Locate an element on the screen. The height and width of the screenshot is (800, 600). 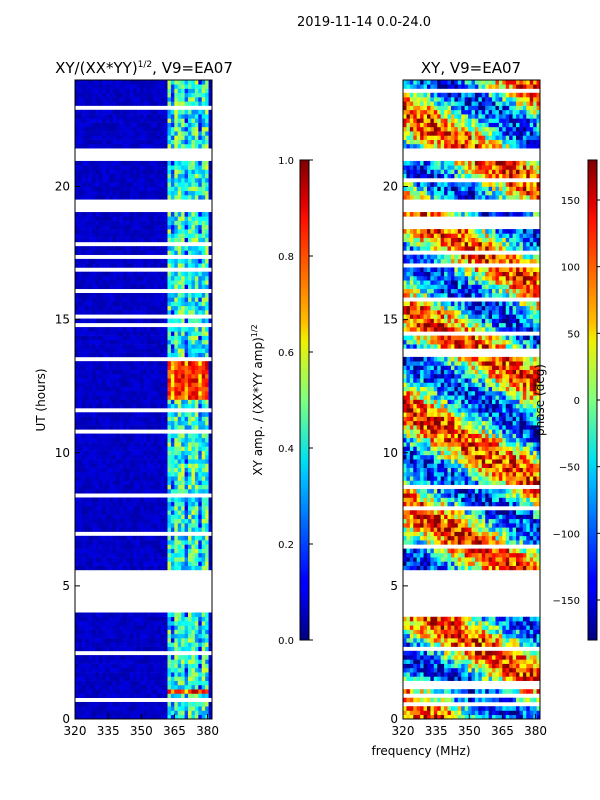
right-title: XY, V9=EA07 is located at coordinates (471, 68).